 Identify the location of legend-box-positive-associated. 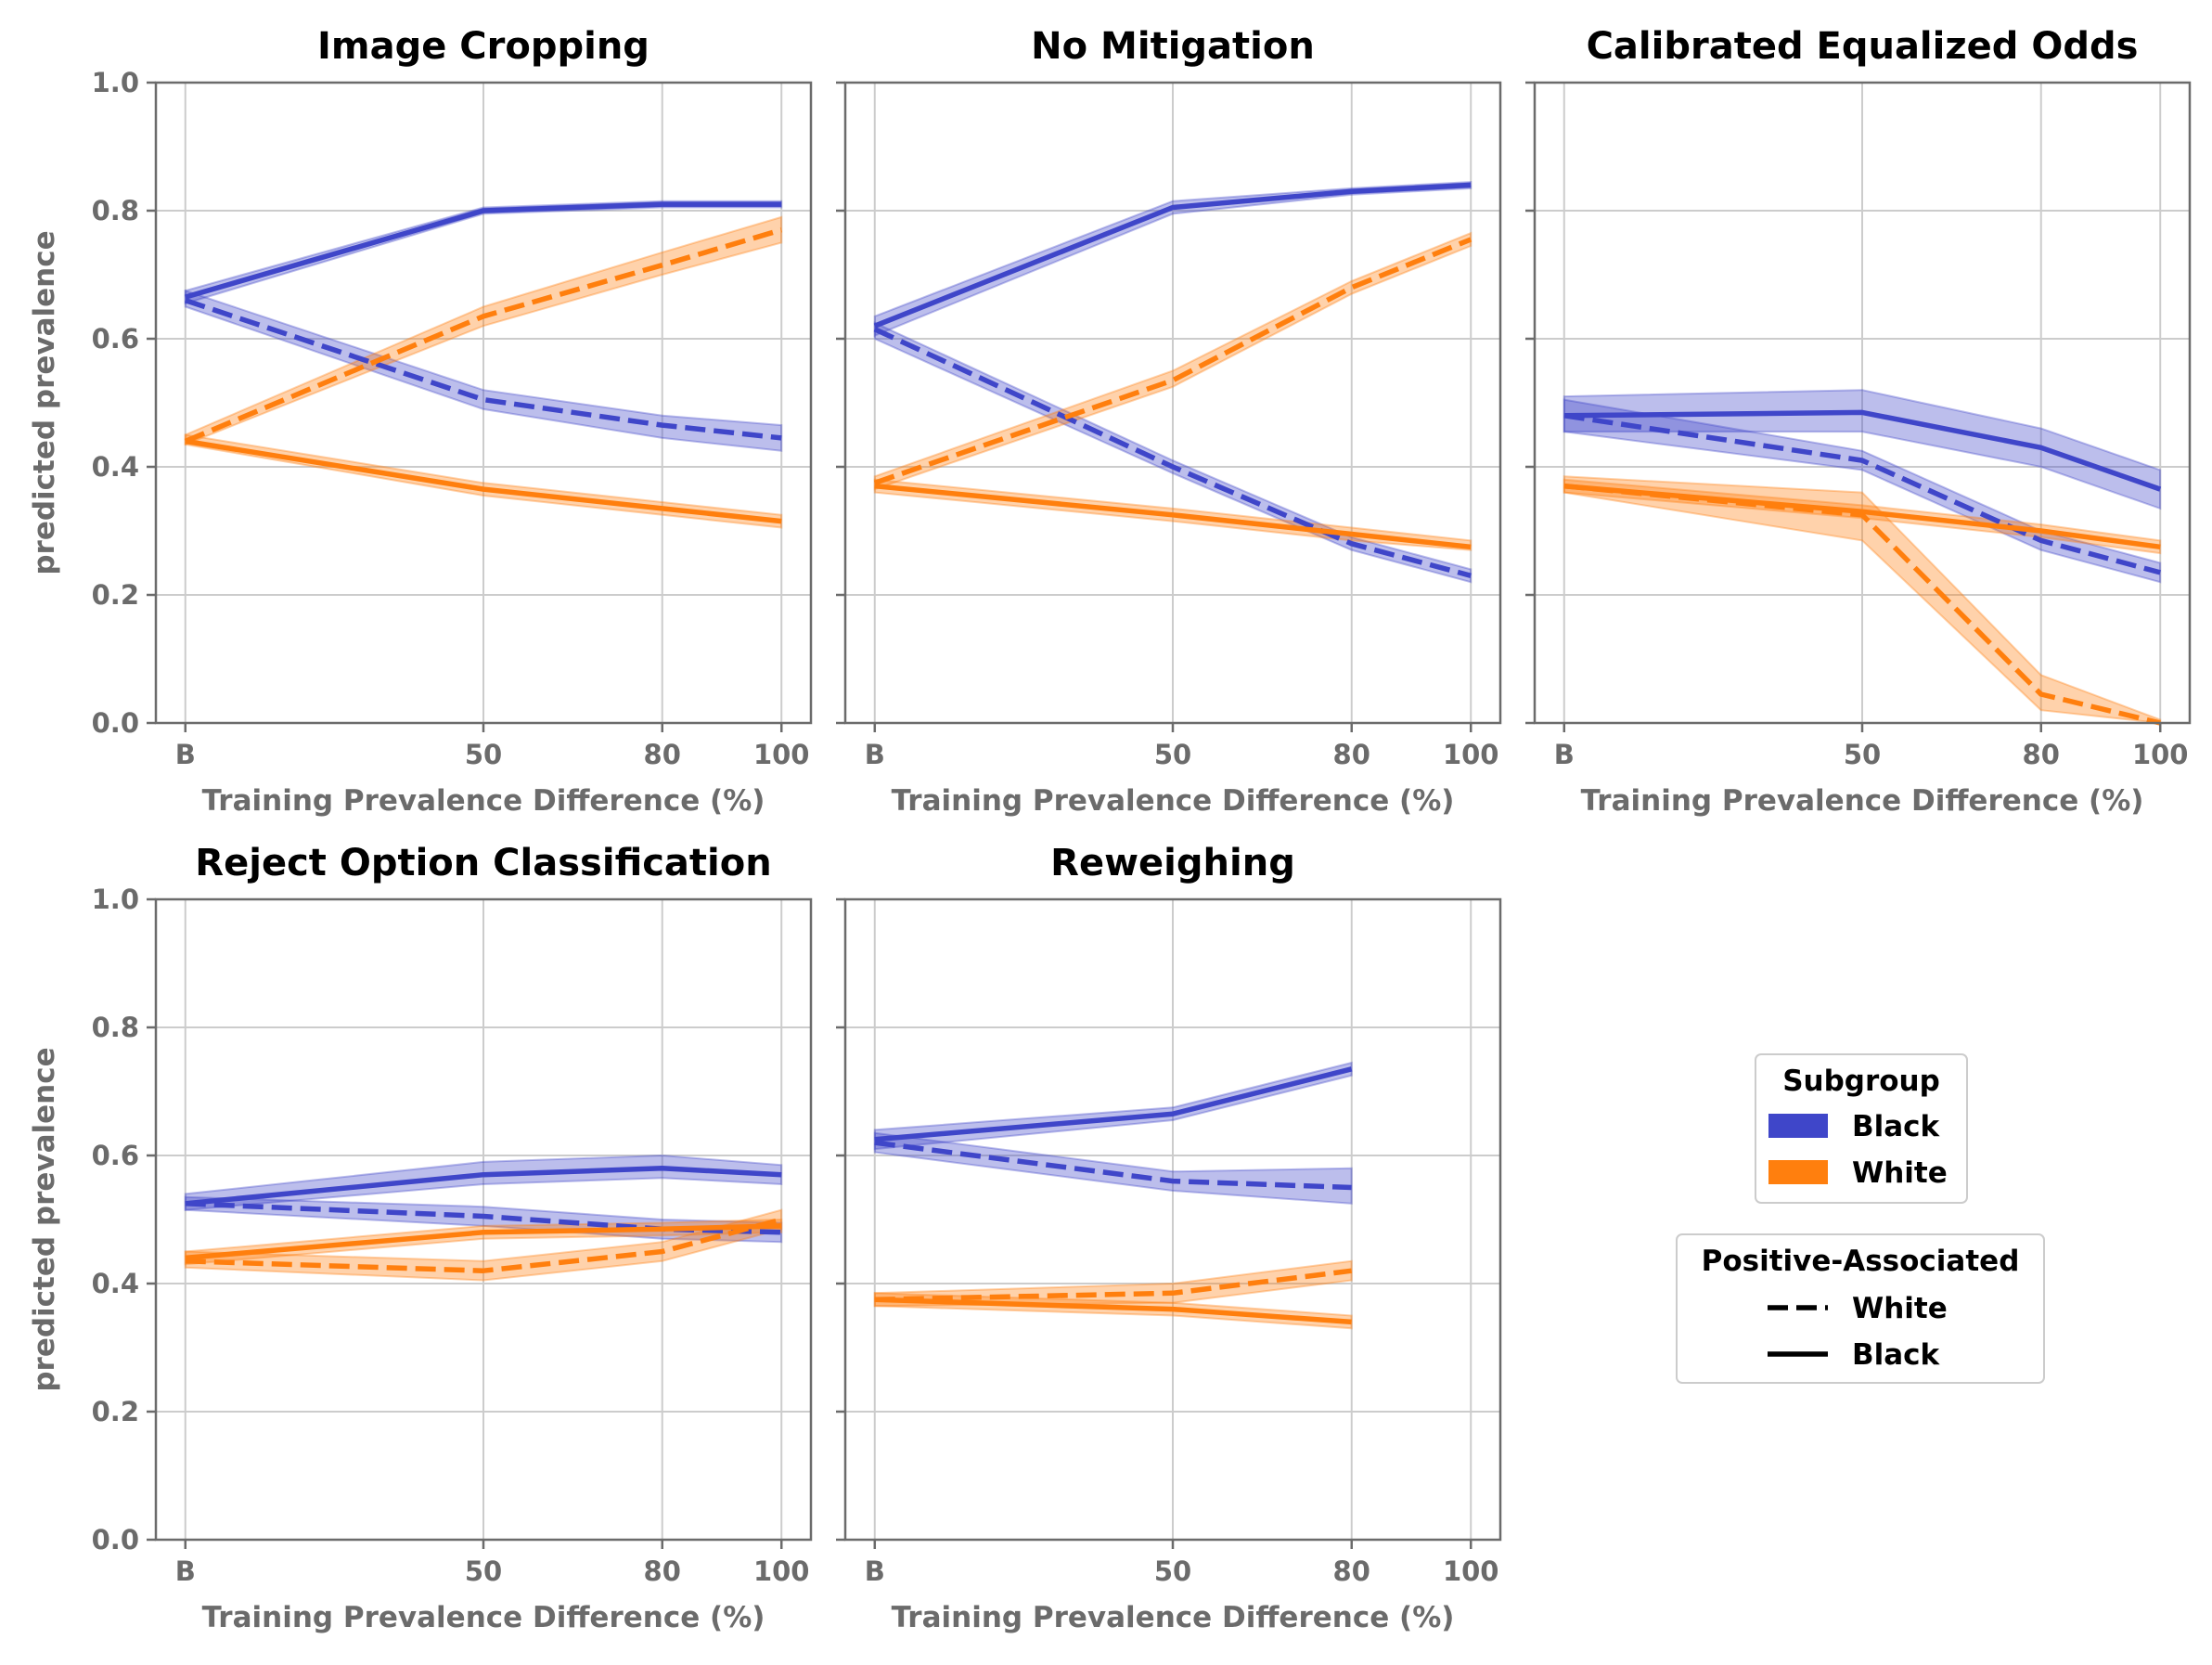
(1860, 1309).